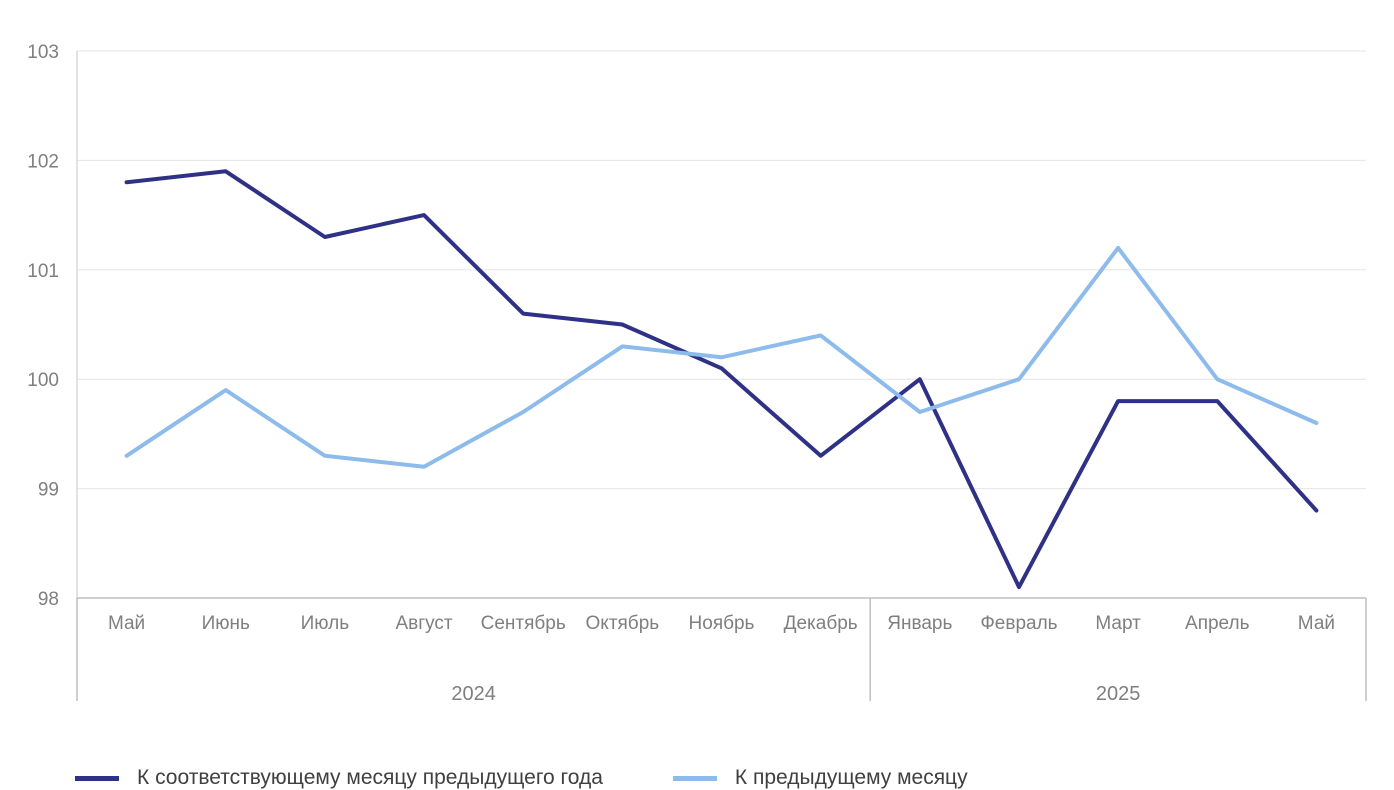 The height and width of the screenshot is (790, 1394). I want to click on x-tick-label: Июль, so click(325, 623).